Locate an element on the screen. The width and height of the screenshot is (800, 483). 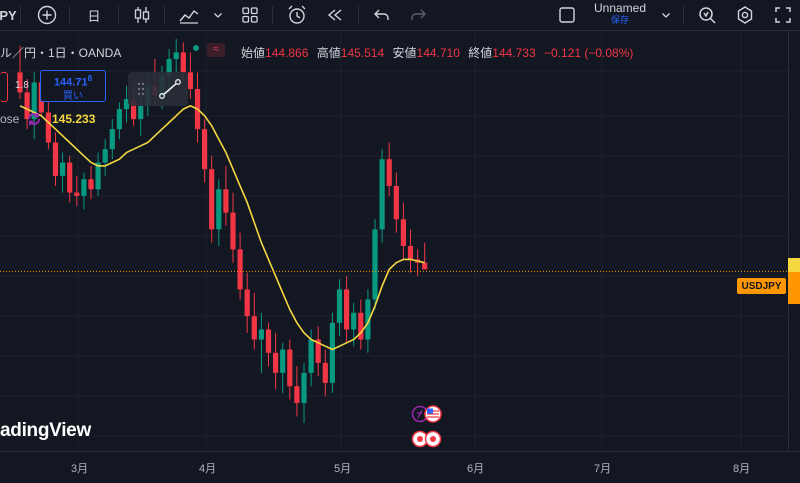
approx-icon: ≈ is located at coordinates (216, 49).